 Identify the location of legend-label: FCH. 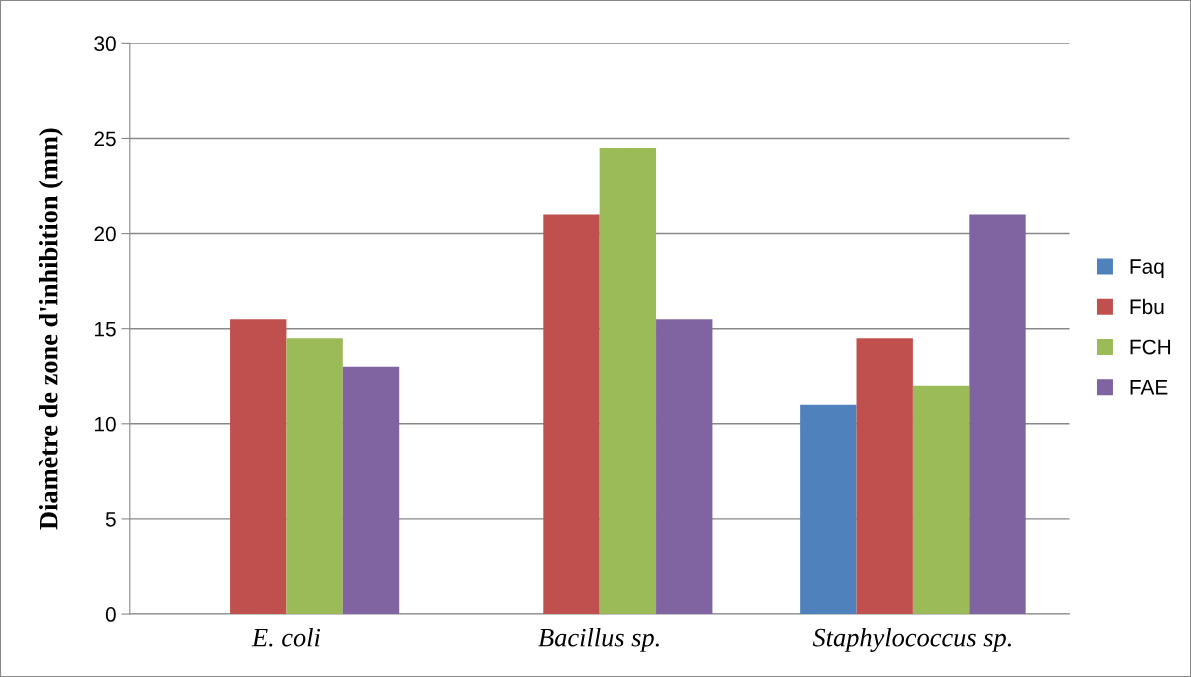
(1150, 347).